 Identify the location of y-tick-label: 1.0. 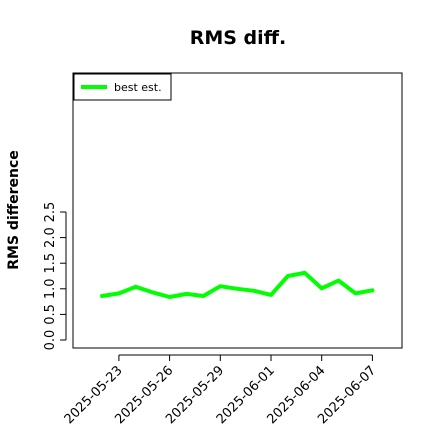
(50, 288).